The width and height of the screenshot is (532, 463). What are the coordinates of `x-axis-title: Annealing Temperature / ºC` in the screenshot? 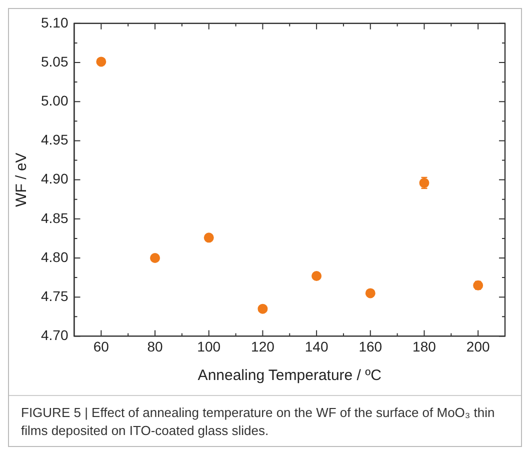 It's located at (290, 375).